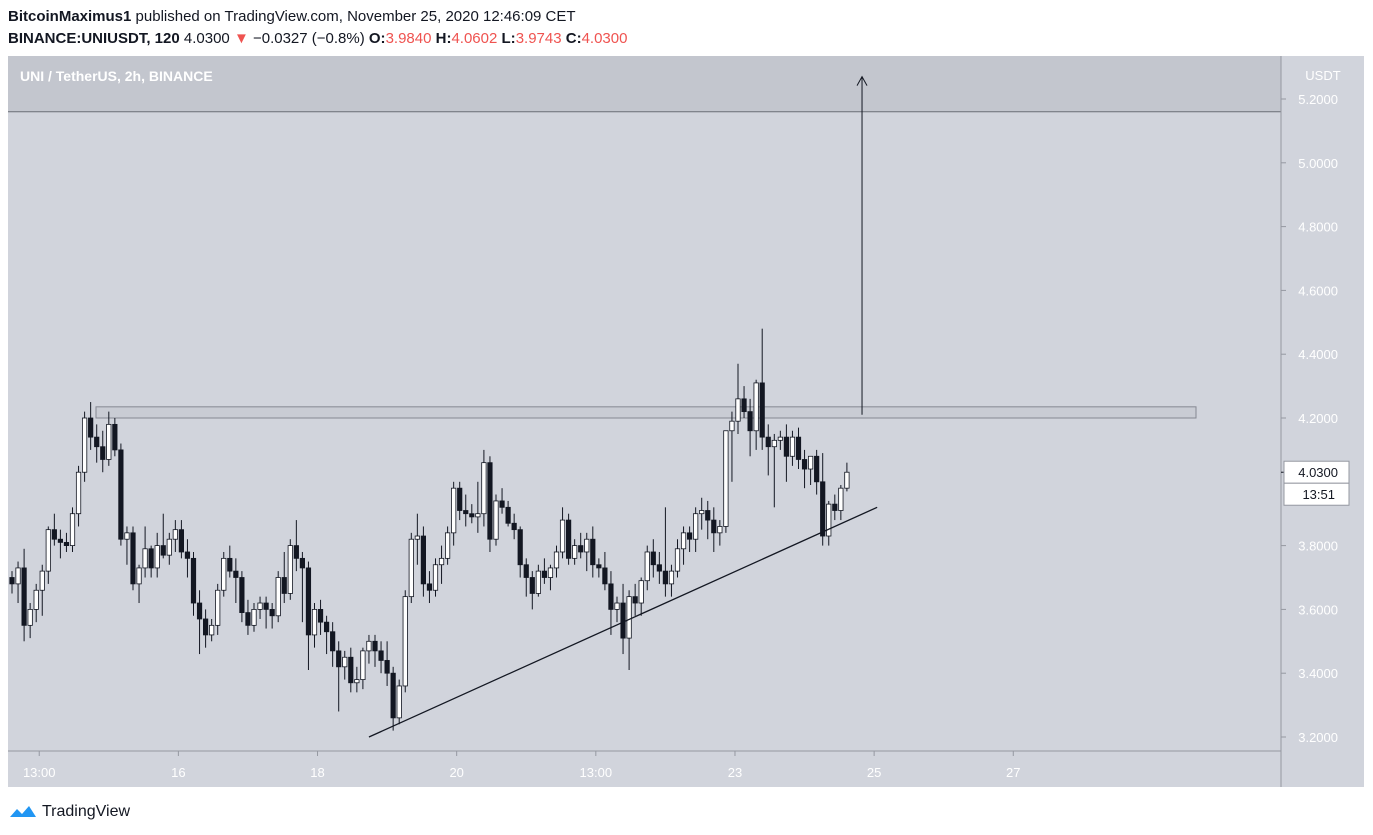  Describe the element at coordinates (1322, 421) in the screenshot. I see `price-axis` at that location.